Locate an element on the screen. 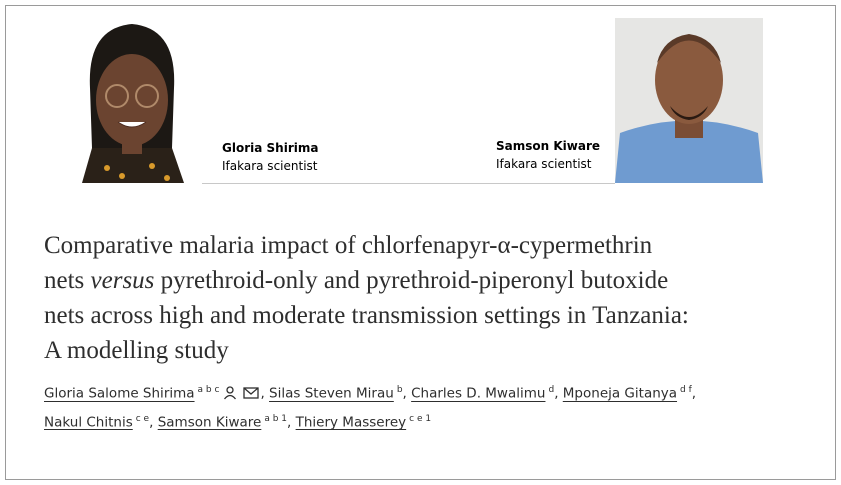 The width and height of the screenshot is (841, 485). author-affiliations: c e 1 is located at coordinates (420, 418).